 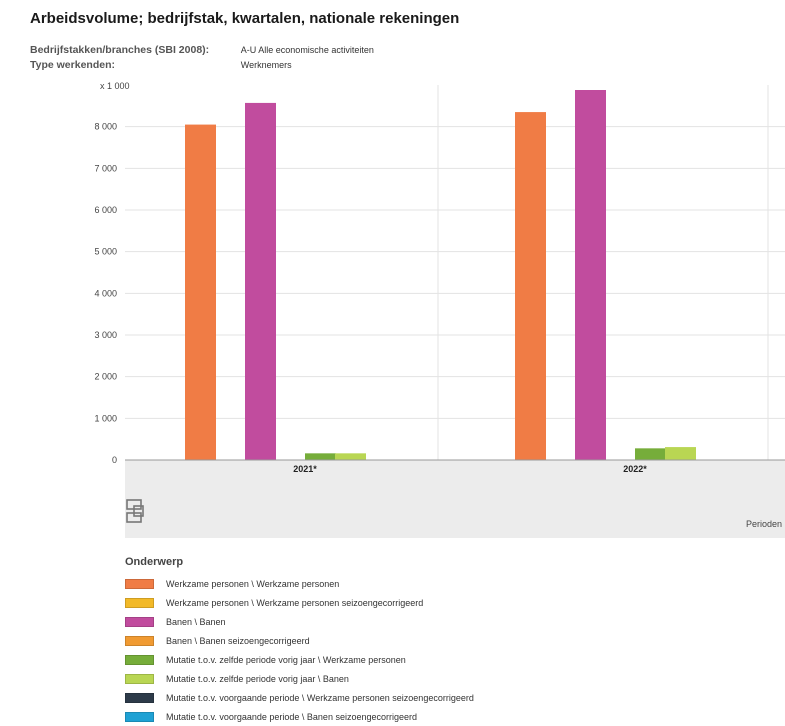 What do you see at coordinates (238, 640) in the screenshot?
I see `legend-label: Banen \ Banen seizoengecorrigeerd` at bounding box center [238, 640].